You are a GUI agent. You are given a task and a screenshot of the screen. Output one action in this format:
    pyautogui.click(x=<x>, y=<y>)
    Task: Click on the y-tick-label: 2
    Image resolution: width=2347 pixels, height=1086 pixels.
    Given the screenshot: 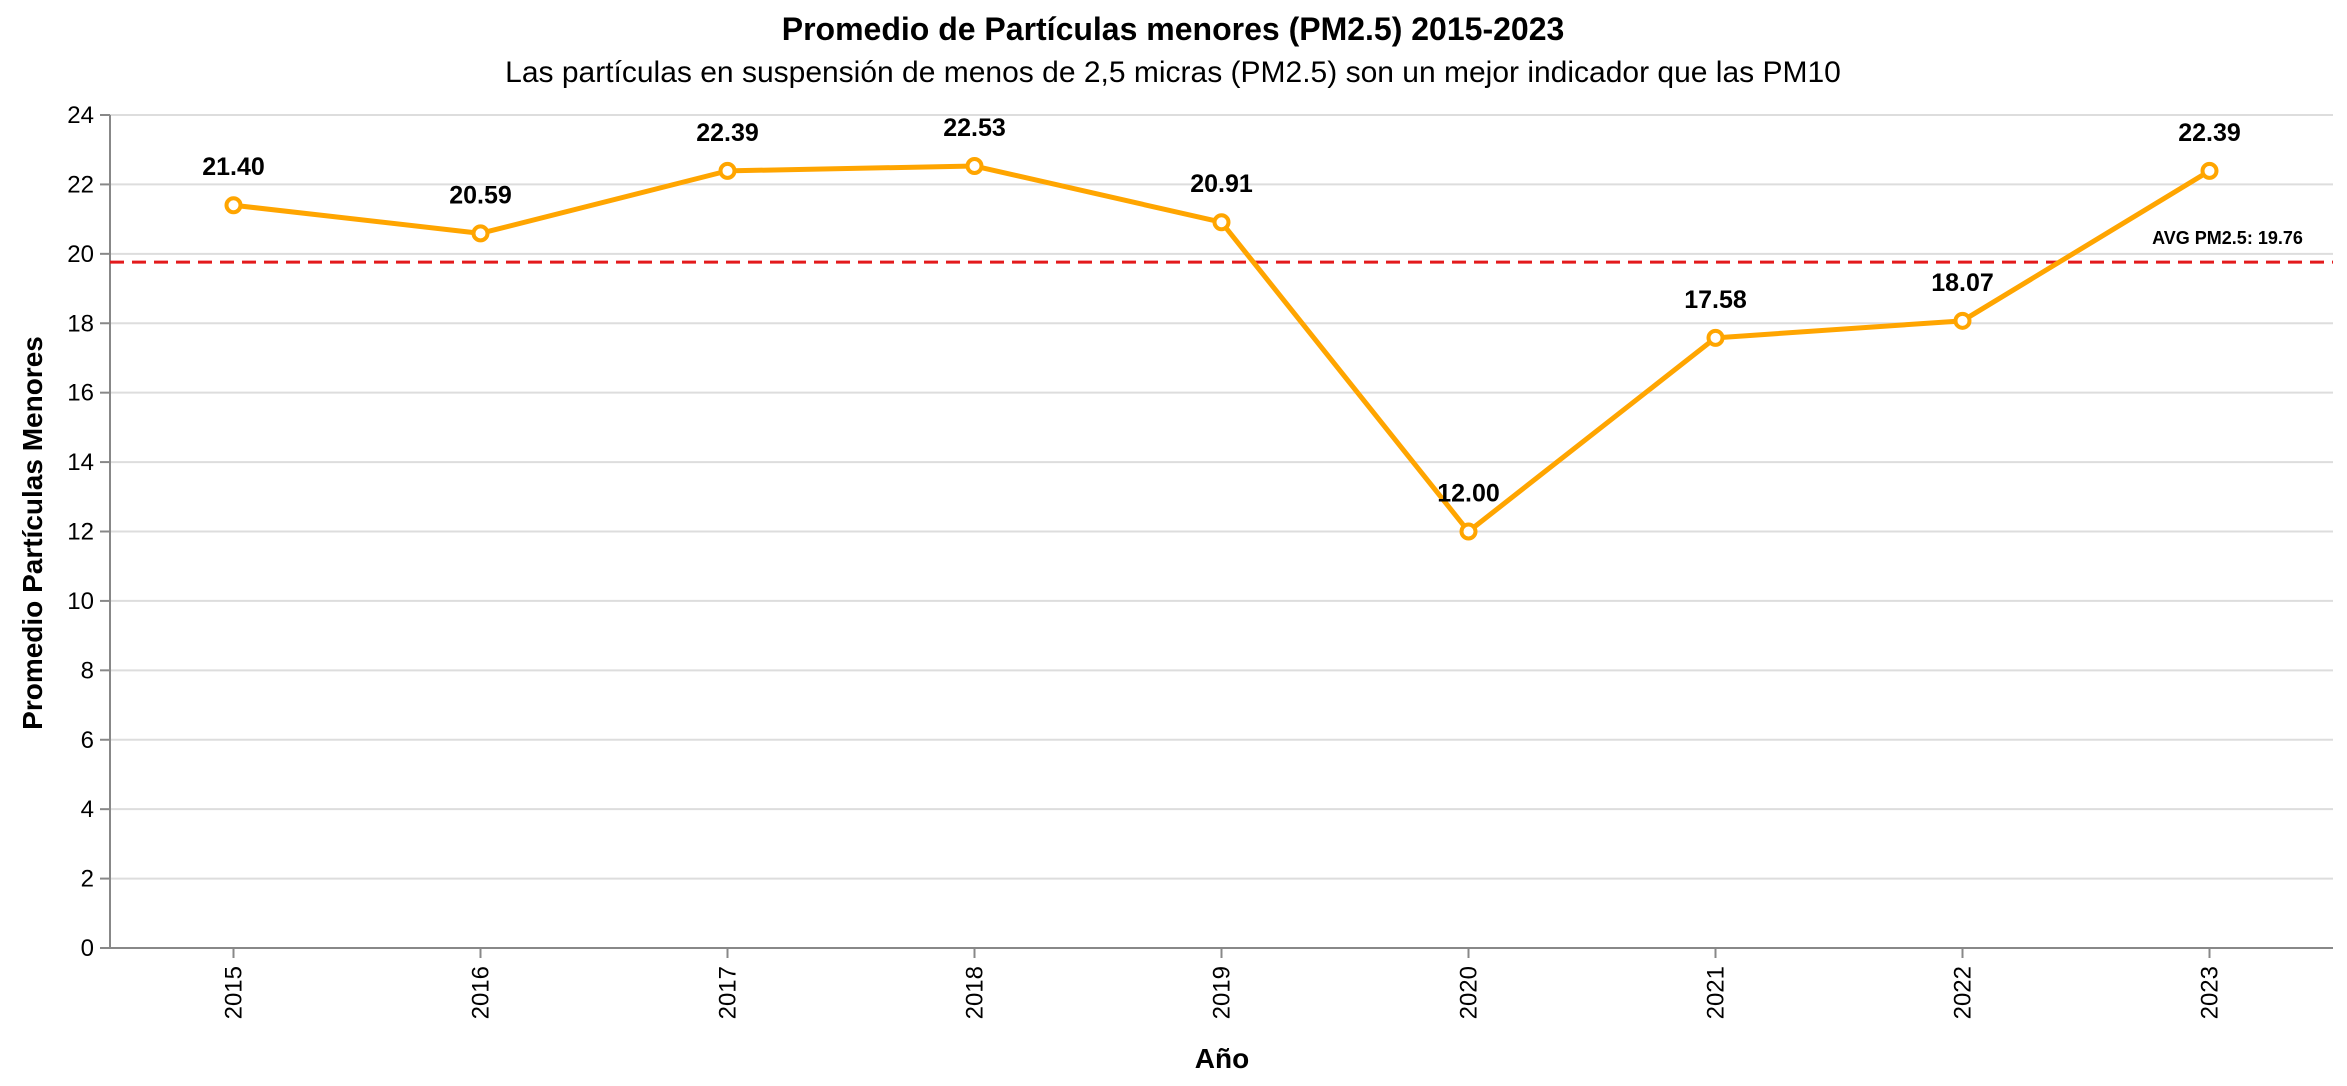 What is the action you would take?
    pyautogui.click(x=87, y=879)
    